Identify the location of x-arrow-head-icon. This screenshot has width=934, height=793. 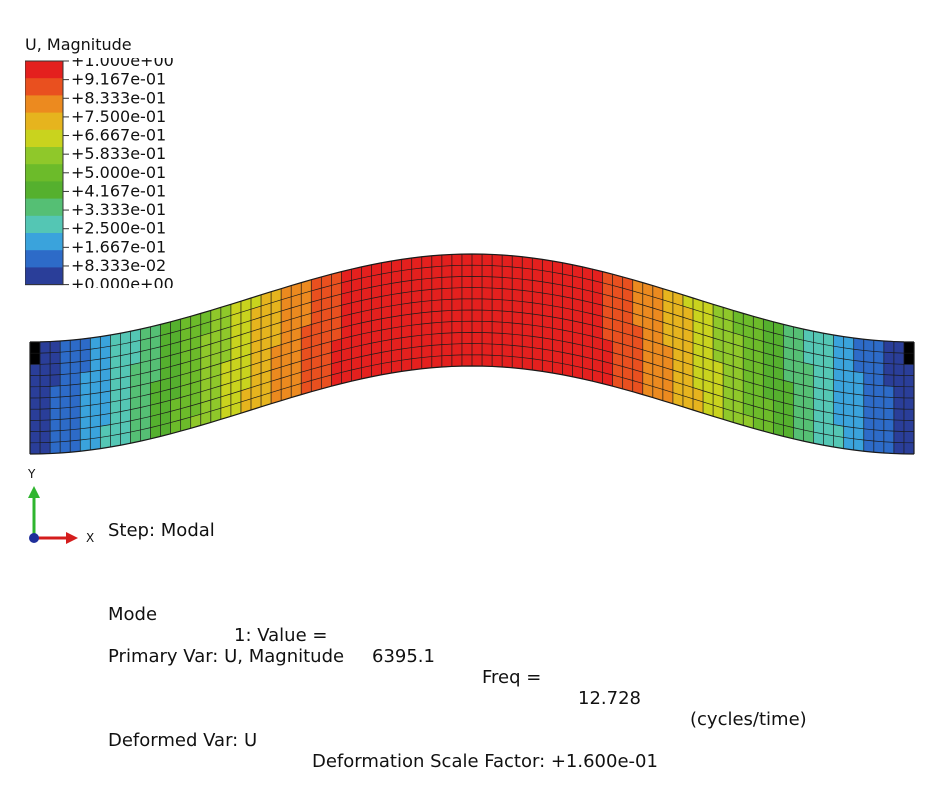
(72, 538).